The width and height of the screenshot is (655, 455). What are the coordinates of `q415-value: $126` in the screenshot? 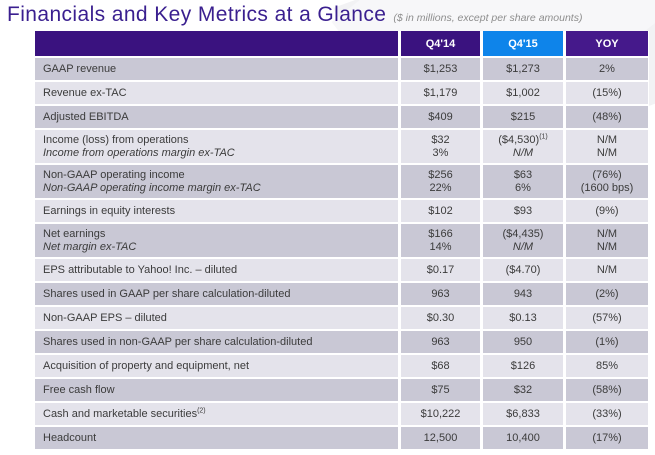 It's located at (523, 365).